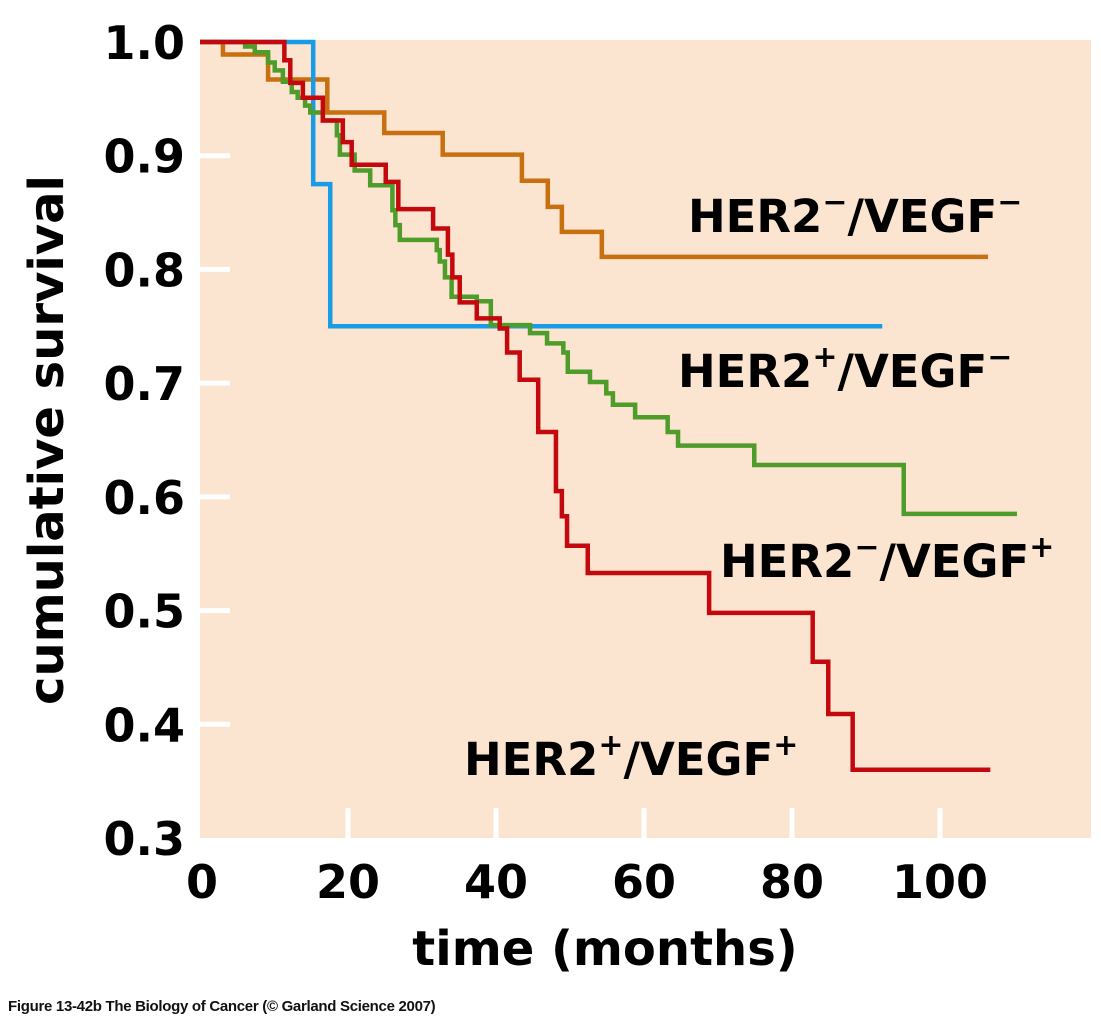 The height and width of the screenshot is (1024, 1101). I want to click on y-tick-label: 0.4, so click(145, 725).